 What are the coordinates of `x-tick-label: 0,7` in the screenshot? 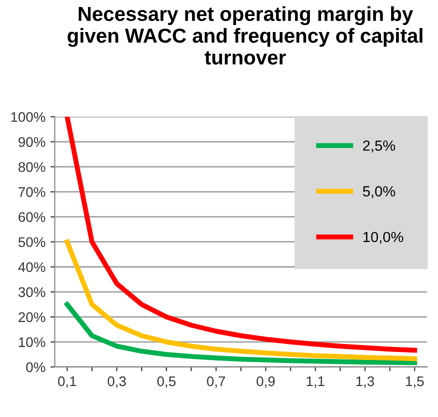 It's located at (216, 382).